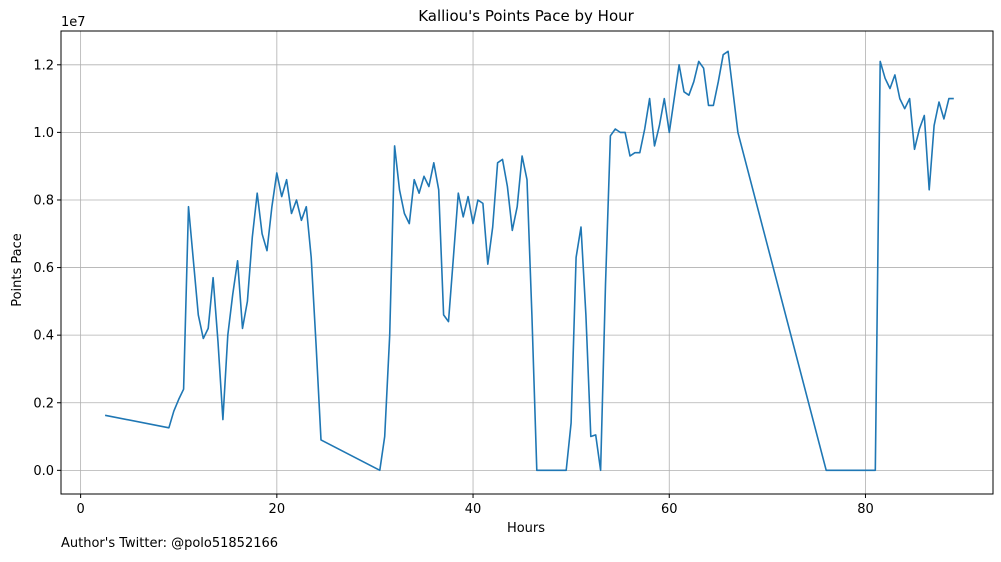 The height and width of the screenshot is (562, 1001). I want to click on x-tick-label: 80, so click(865, 509).